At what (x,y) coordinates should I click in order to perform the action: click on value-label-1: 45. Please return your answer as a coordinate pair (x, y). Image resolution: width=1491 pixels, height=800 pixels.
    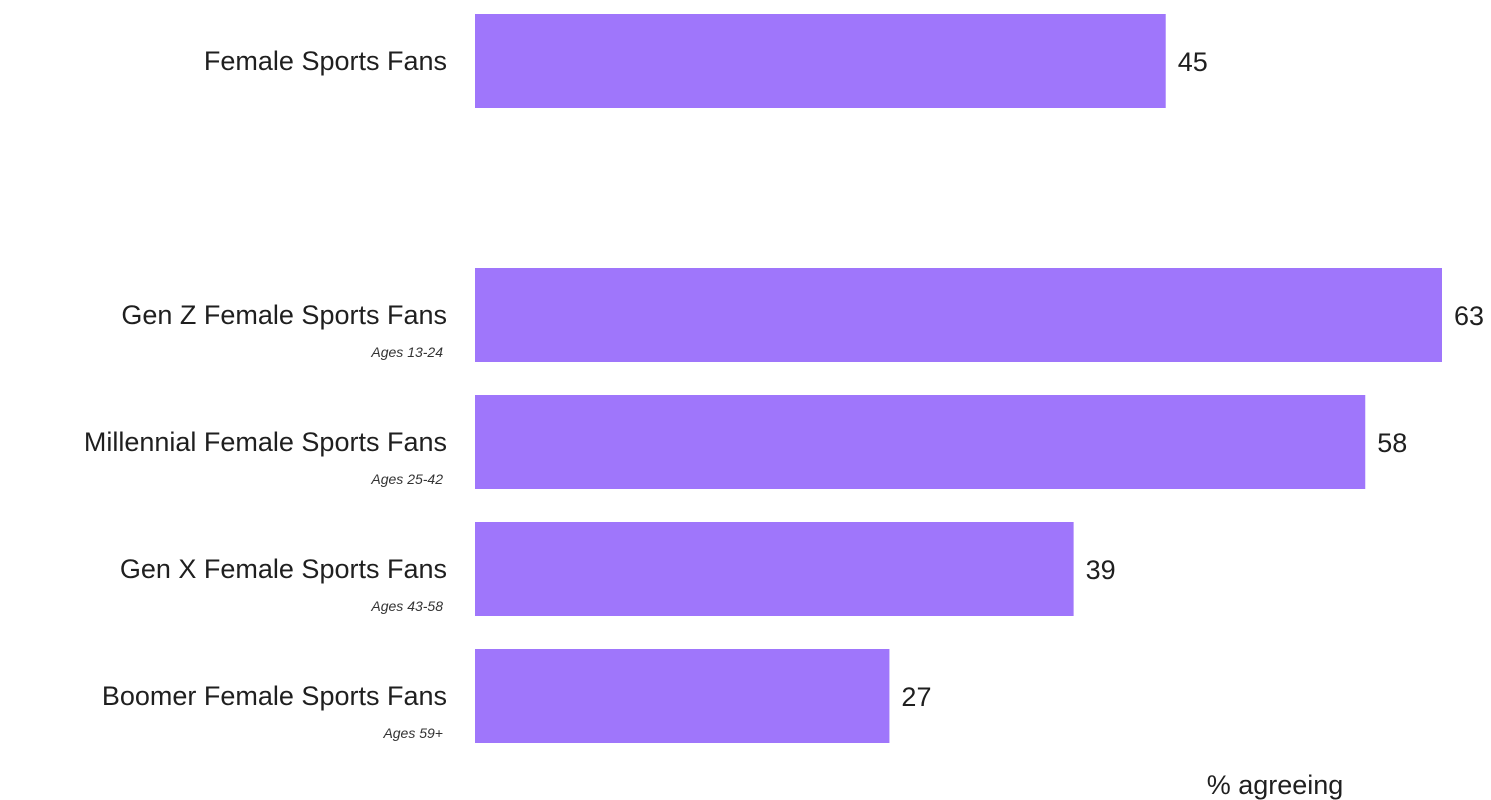
    Looking at the image, I should click on (1193, 62).